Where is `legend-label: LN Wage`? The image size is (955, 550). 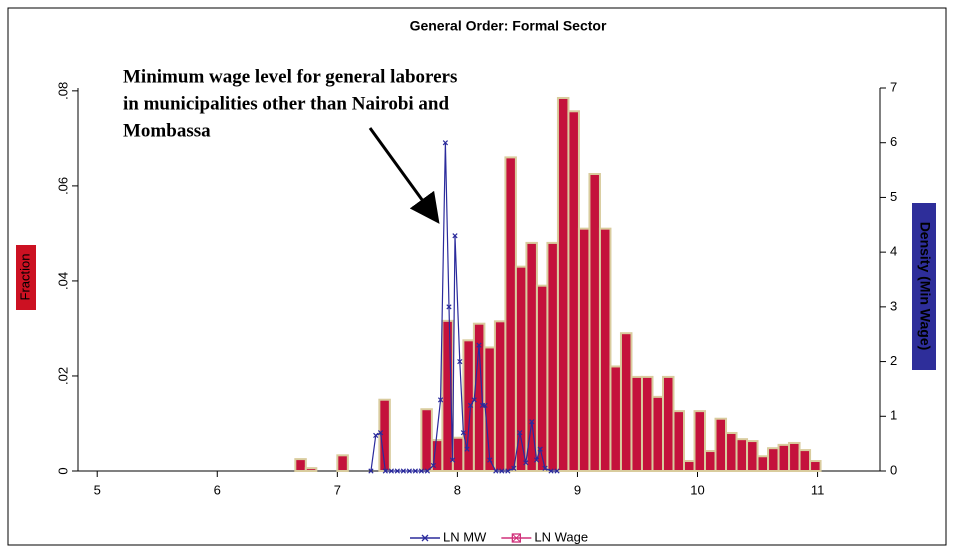
legend-label: LN Wage is located at coordinates (561, 536).